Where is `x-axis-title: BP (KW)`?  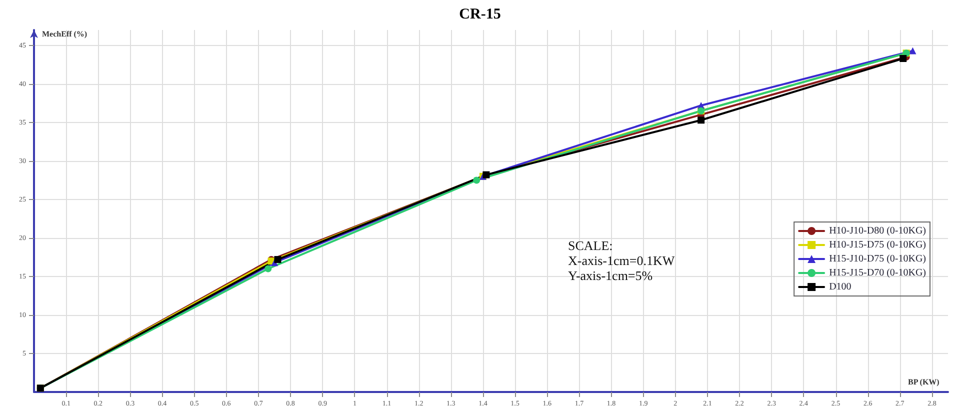
x-axis-title: BP (KW) is located at coordinates (924, 382).